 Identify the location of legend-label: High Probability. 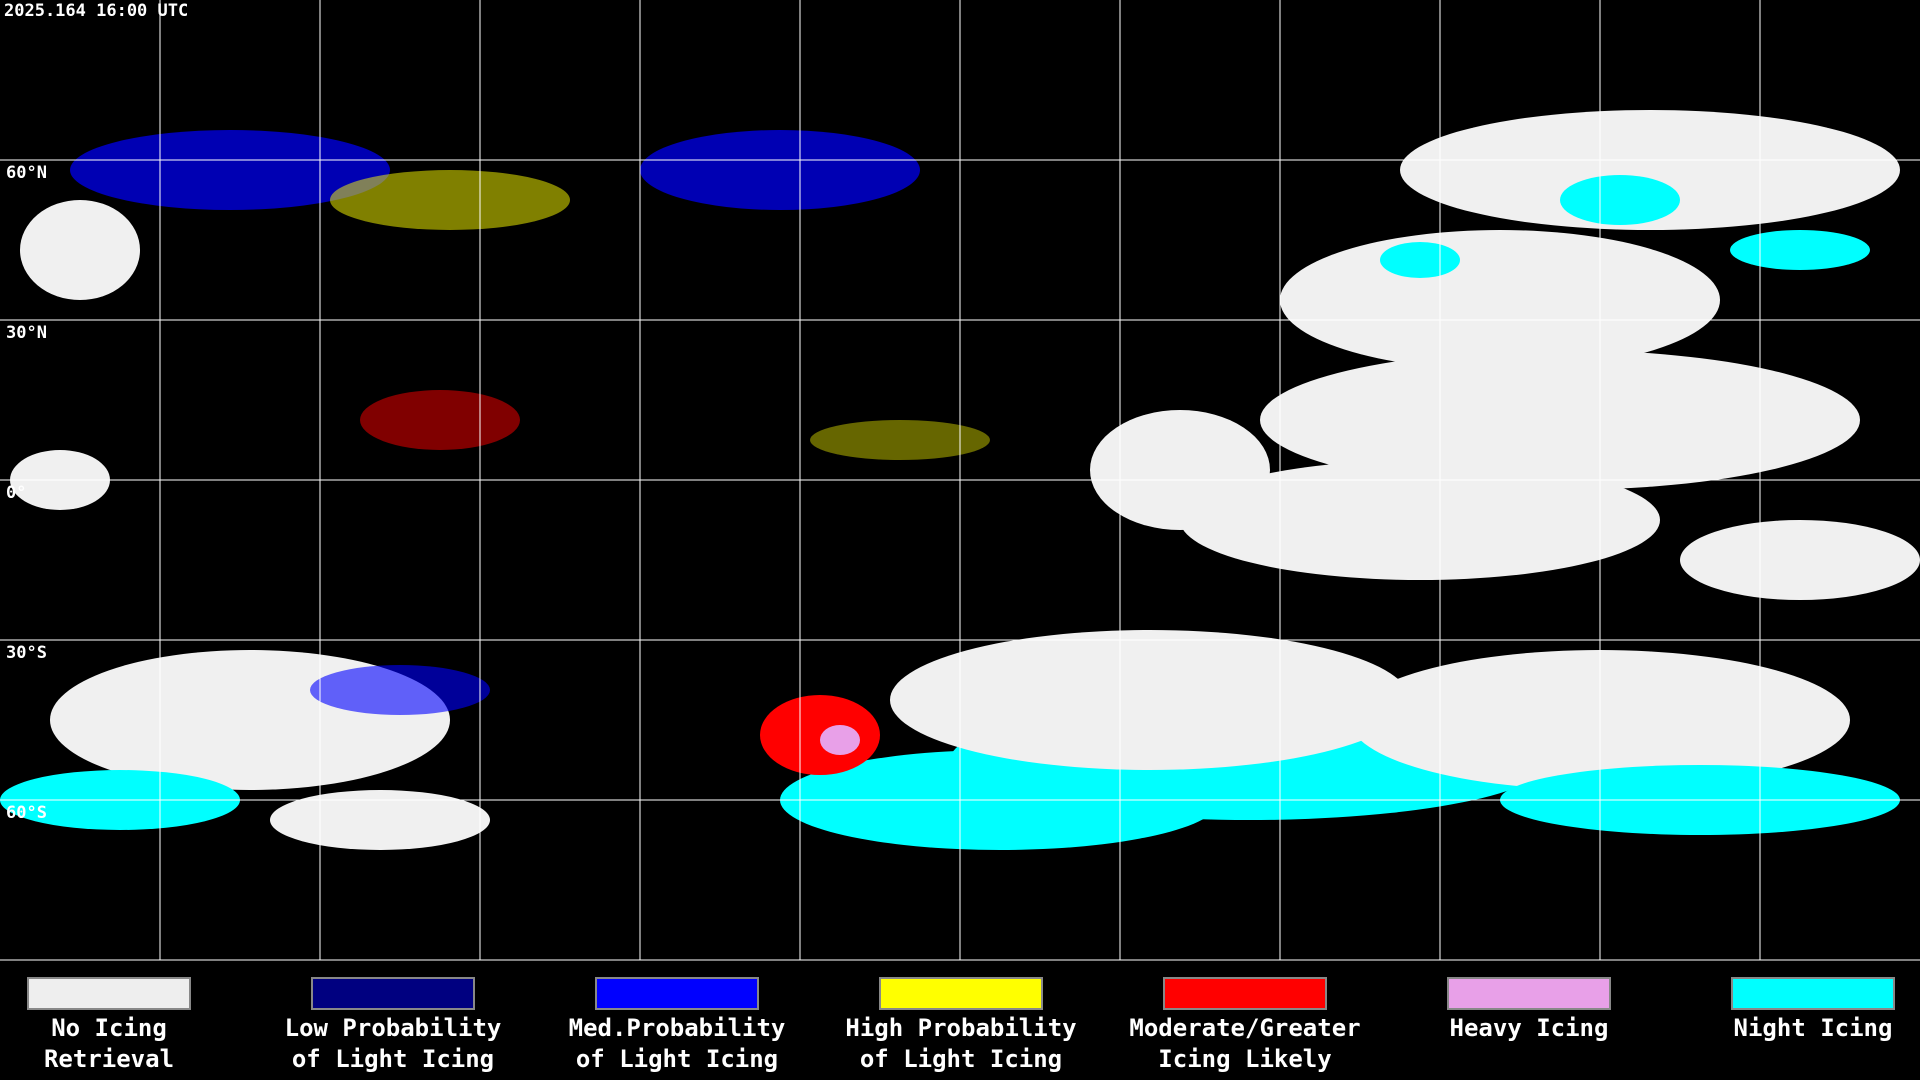
(960, 1028).